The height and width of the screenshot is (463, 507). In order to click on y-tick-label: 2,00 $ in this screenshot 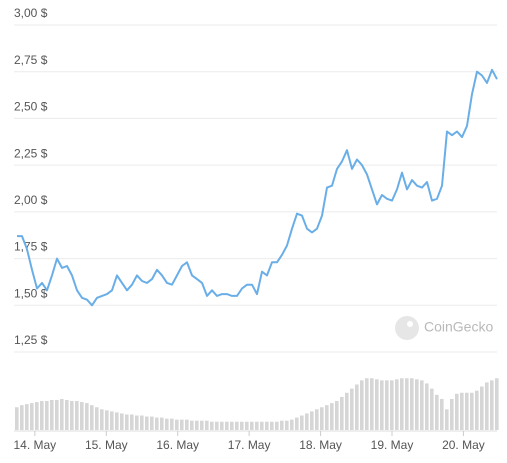, I will do `click(31, 200)`.